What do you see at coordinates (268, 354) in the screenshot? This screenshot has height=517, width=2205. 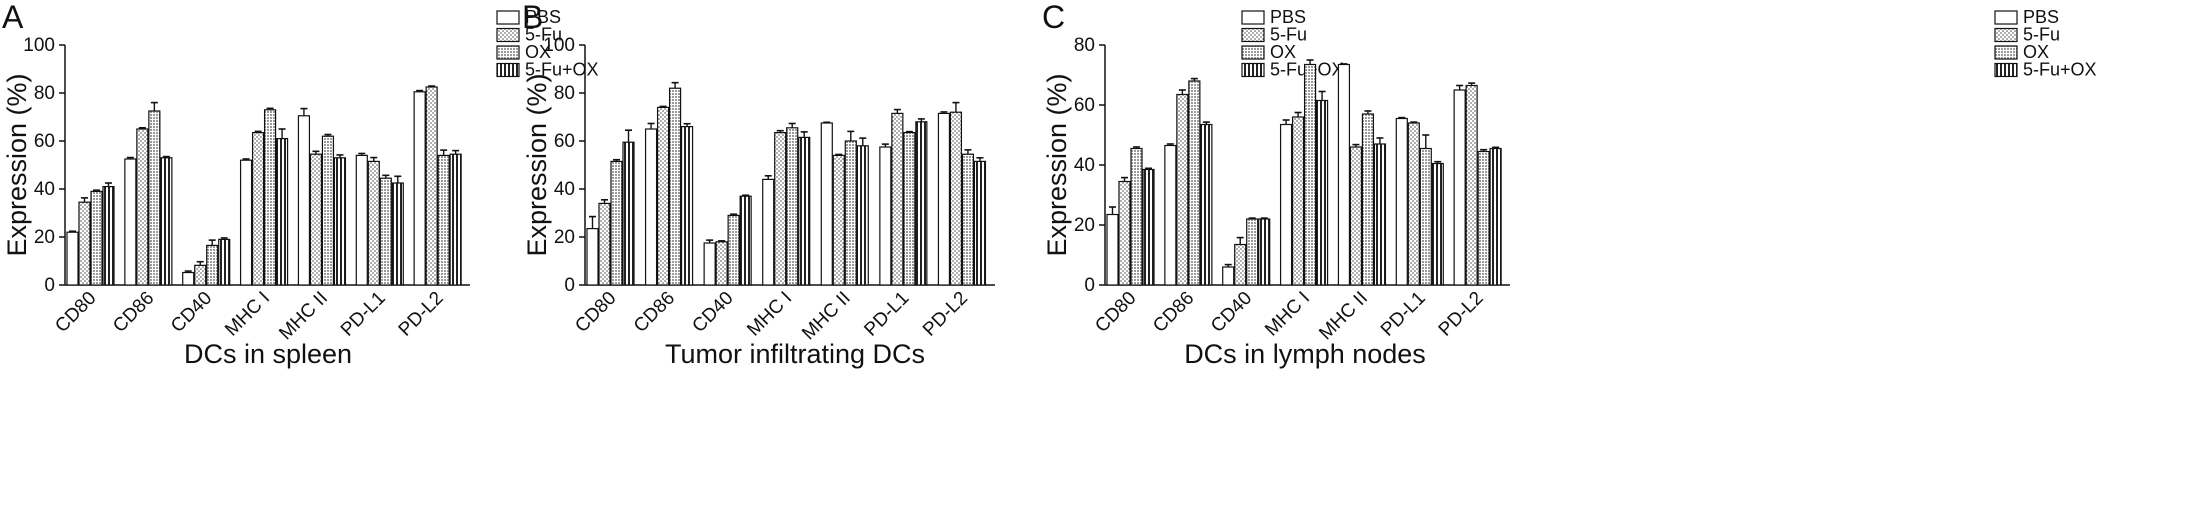 I see `x-axis-title: DCs in spleen` at bounding box center [268, 354].